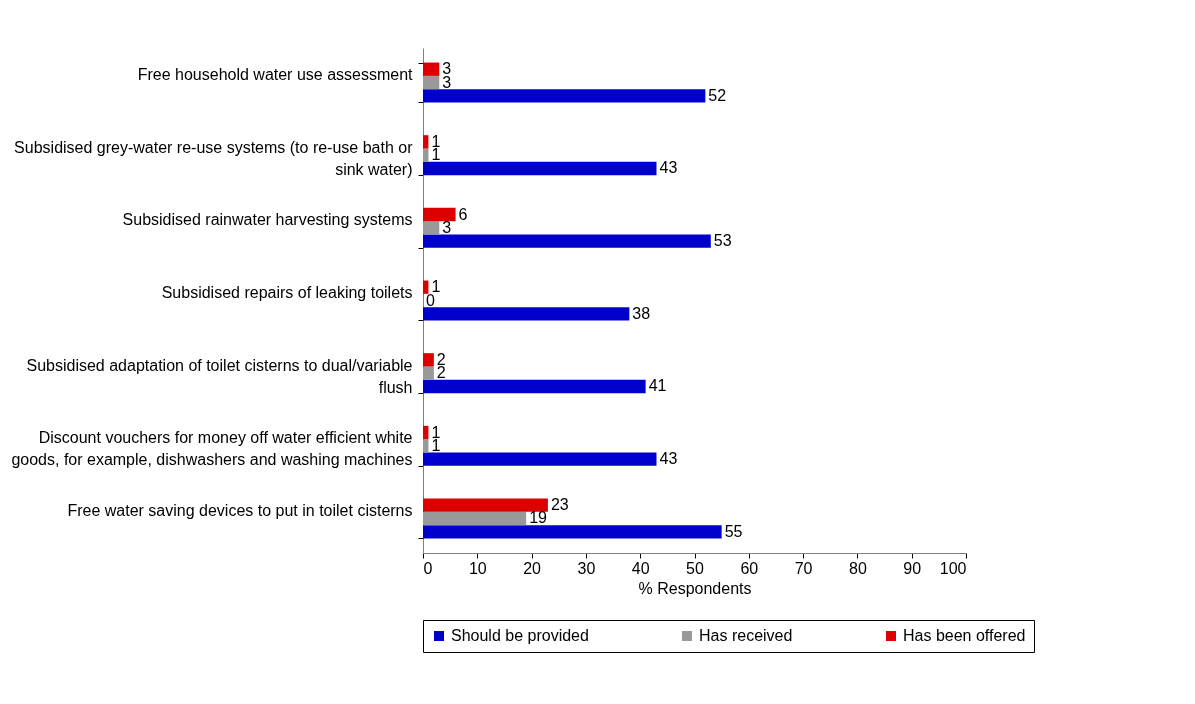 The width and height of the screenshot is (1195, 704). What do you see at coordinates (749, 568) in the screenshot?
I see `x-tick-label: 60` at bounding box center [749, 568].